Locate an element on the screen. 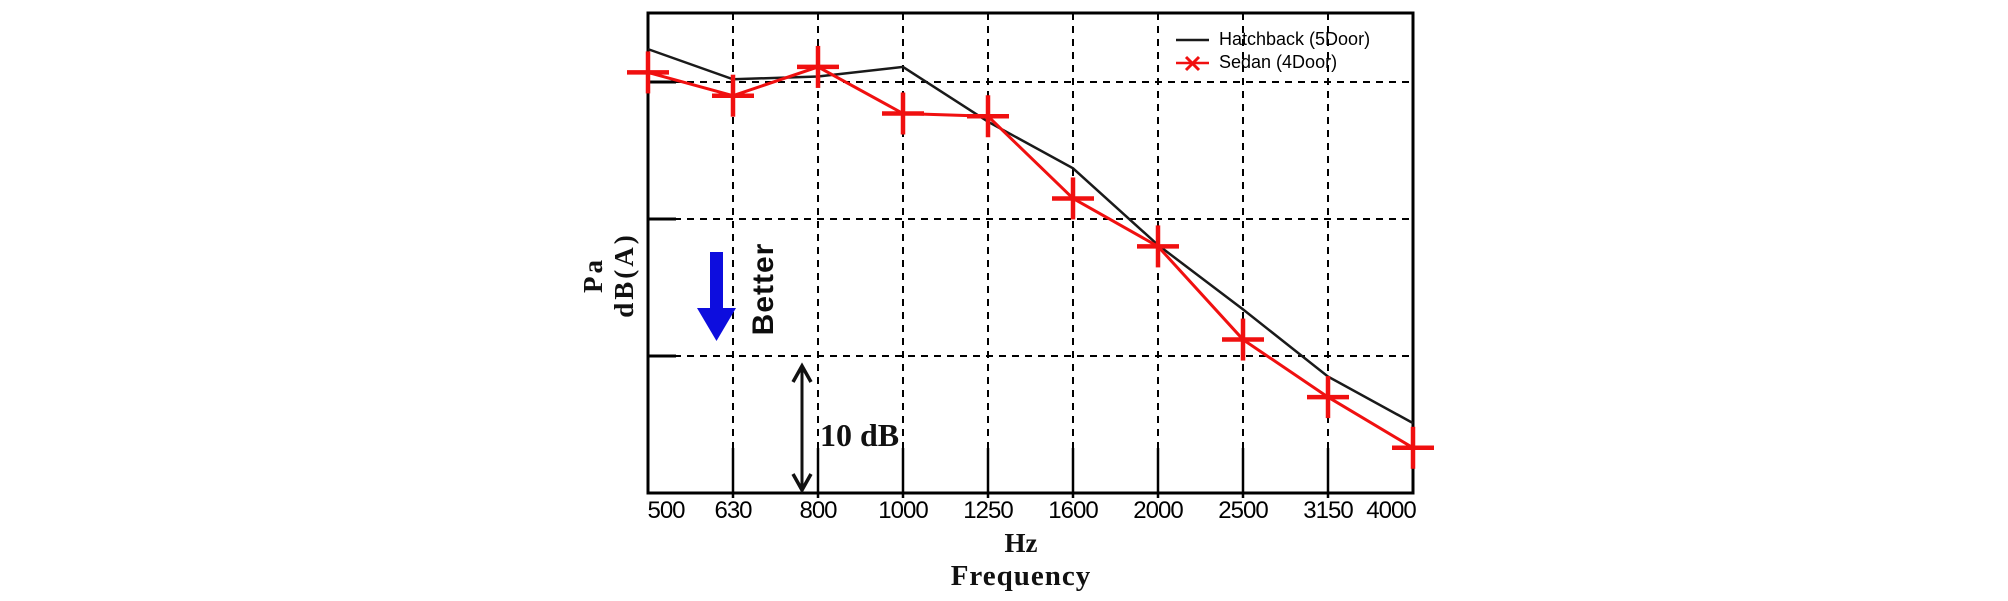 The image size is (2008, 601). x-tick-label: 4000 is located at coordinates (1391, 510).